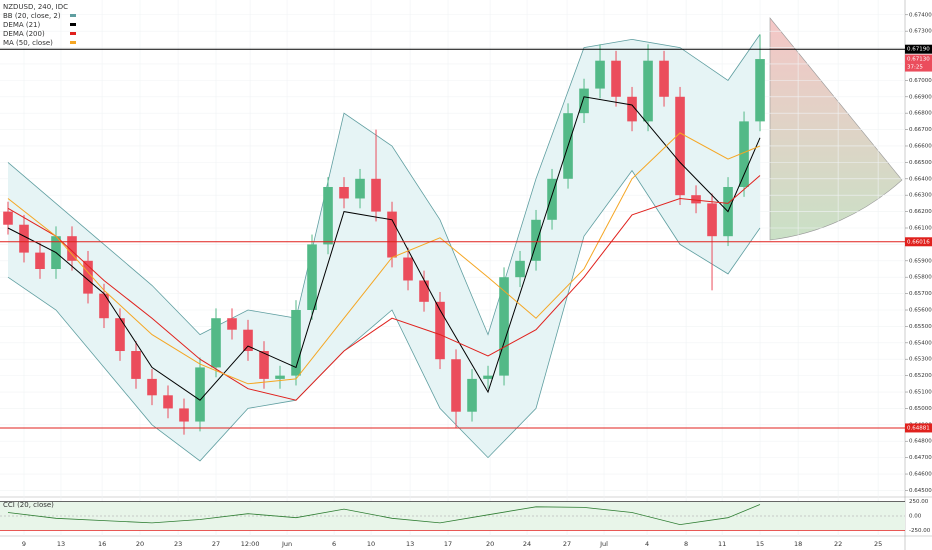 The height and width of the screenshot is (550, 932). Describe the element at coordinates (920, 146) in the screenshot. I see `y-tick-label: 0.66600` at that location.